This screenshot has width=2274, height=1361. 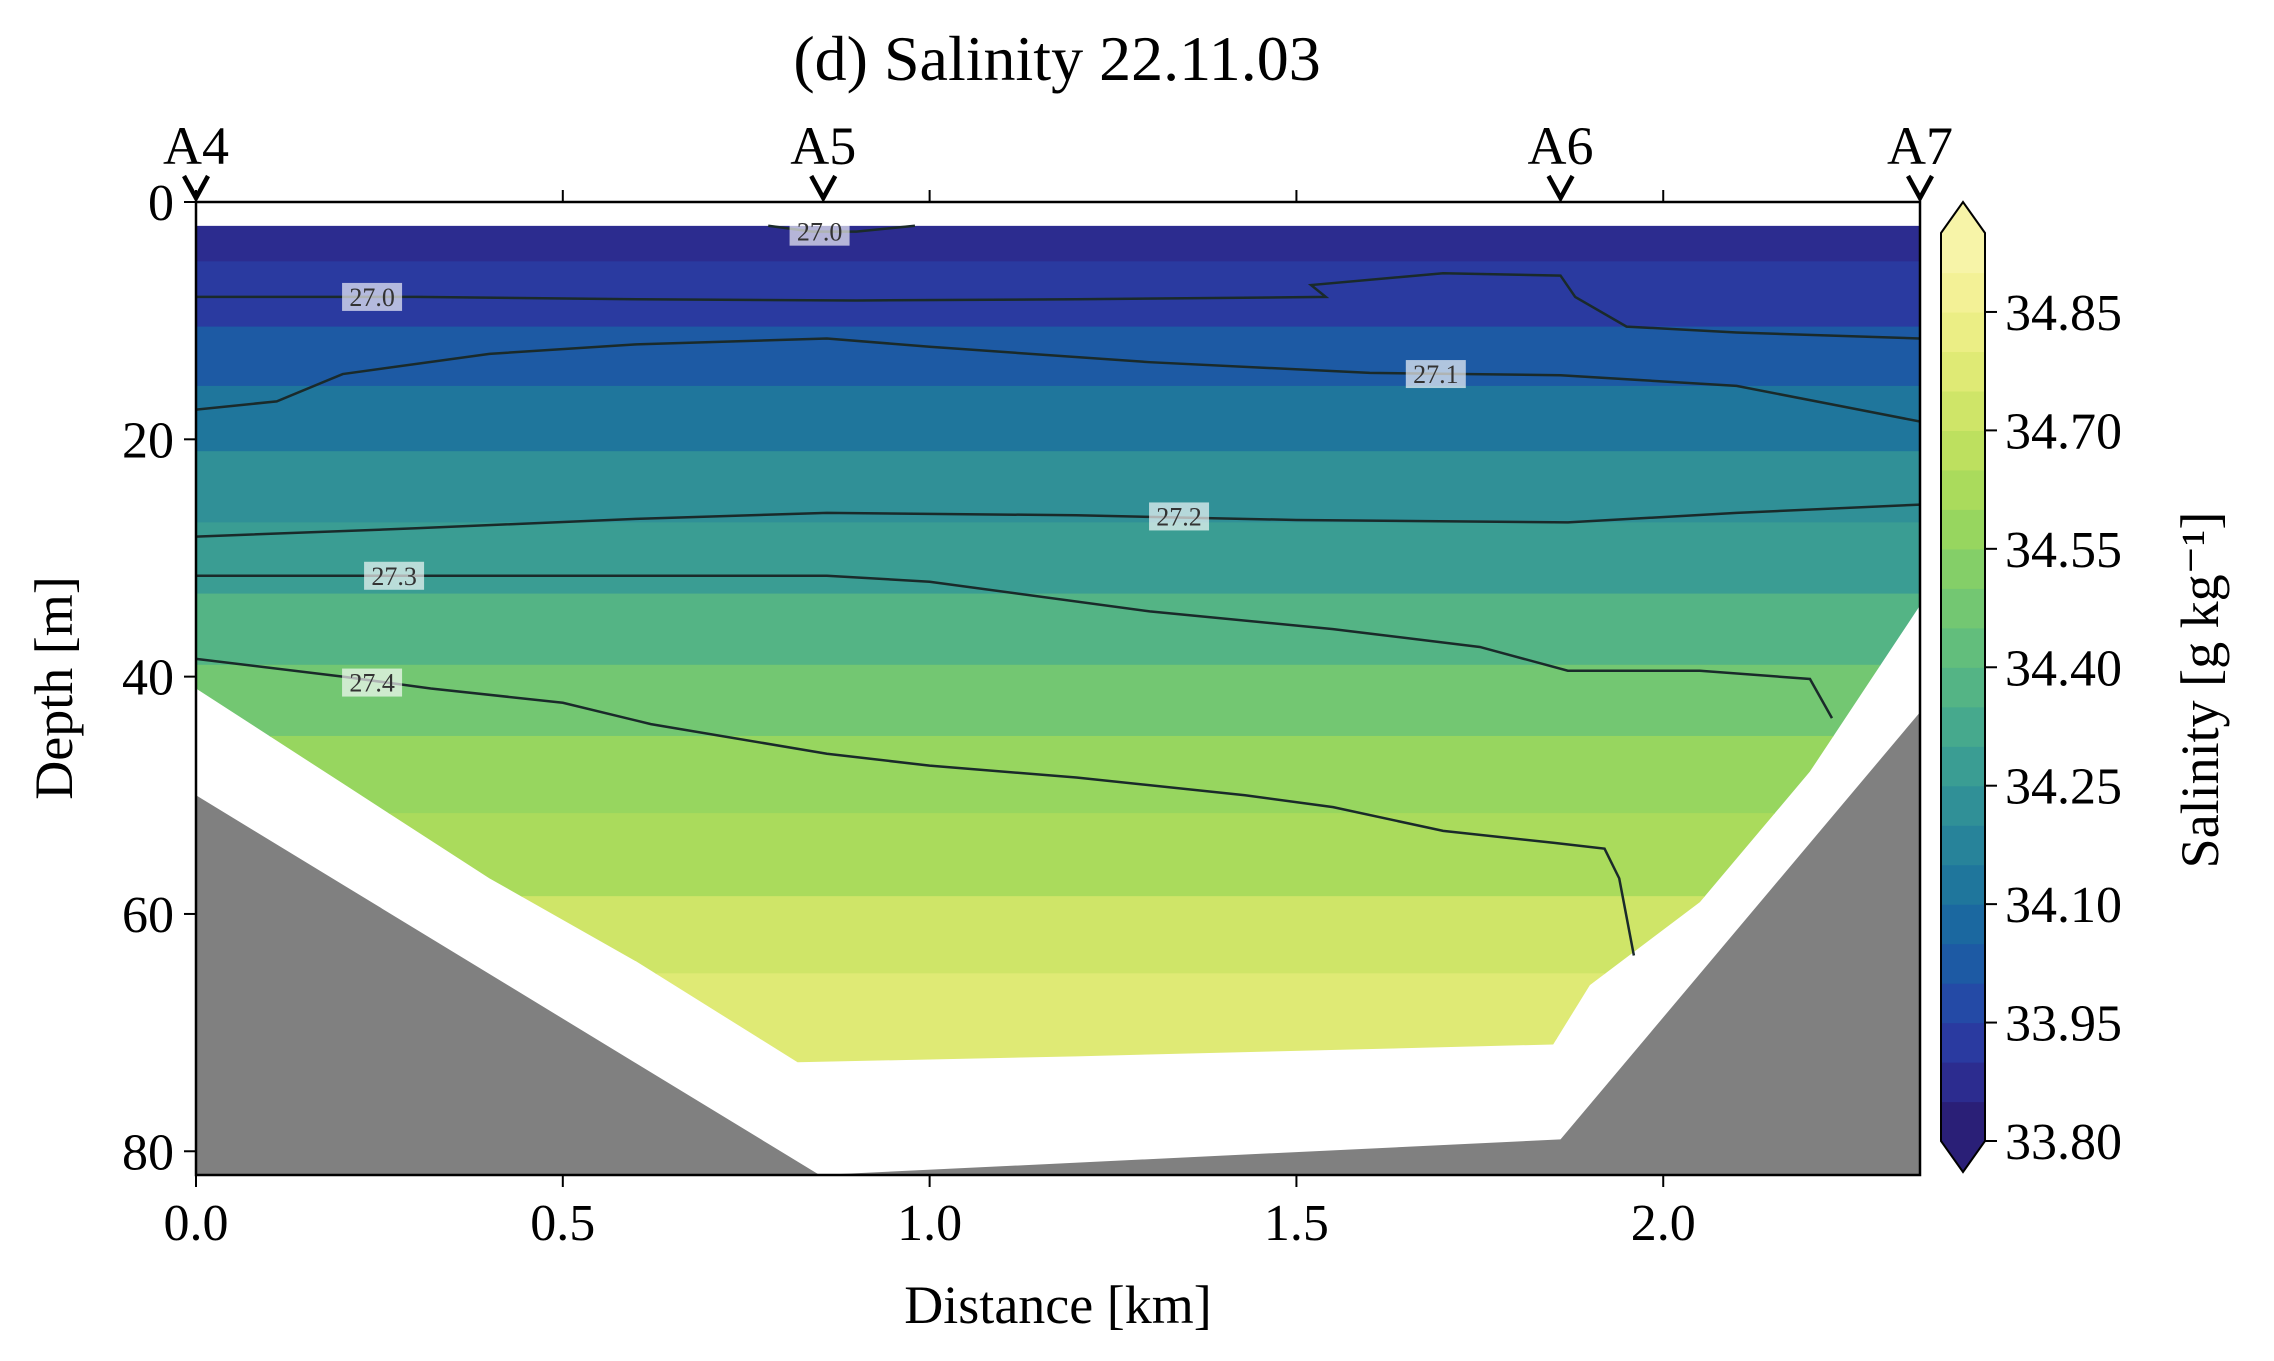 What do you see at coordinates (930, 196) in the screenshot?
I see `top-axis` at bounding box center [930, 196].